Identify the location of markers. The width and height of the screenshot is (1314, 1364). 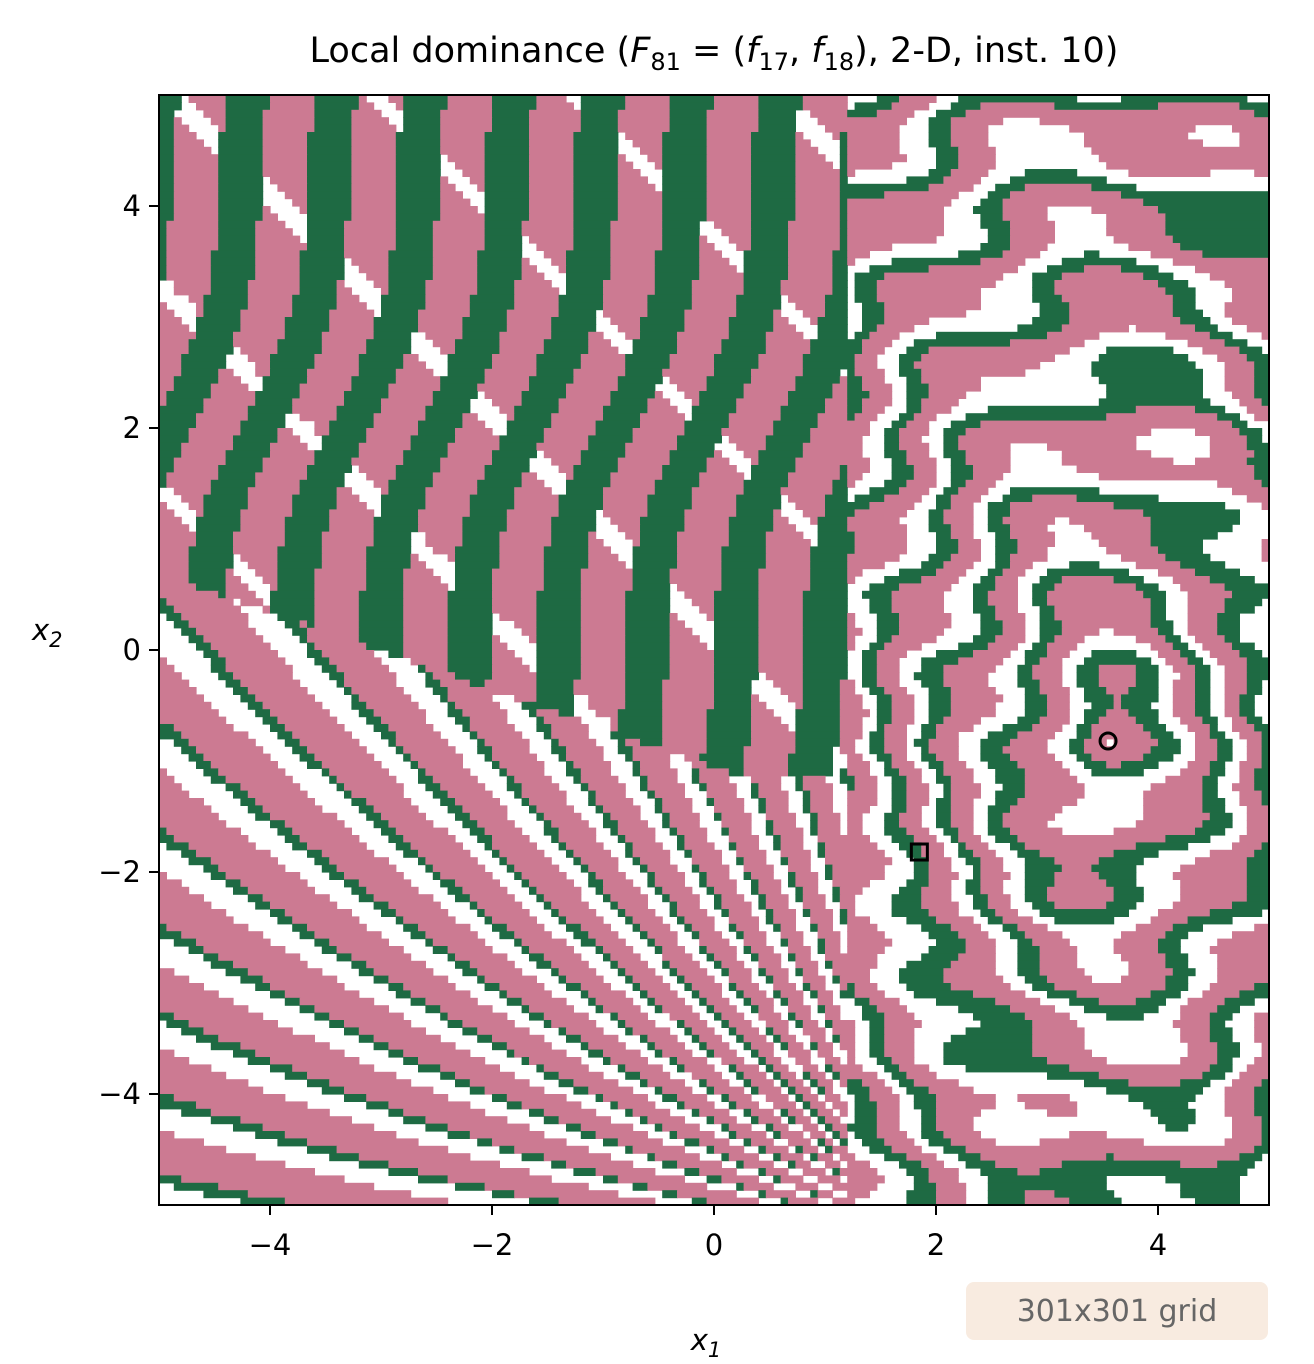
(1013, 796).